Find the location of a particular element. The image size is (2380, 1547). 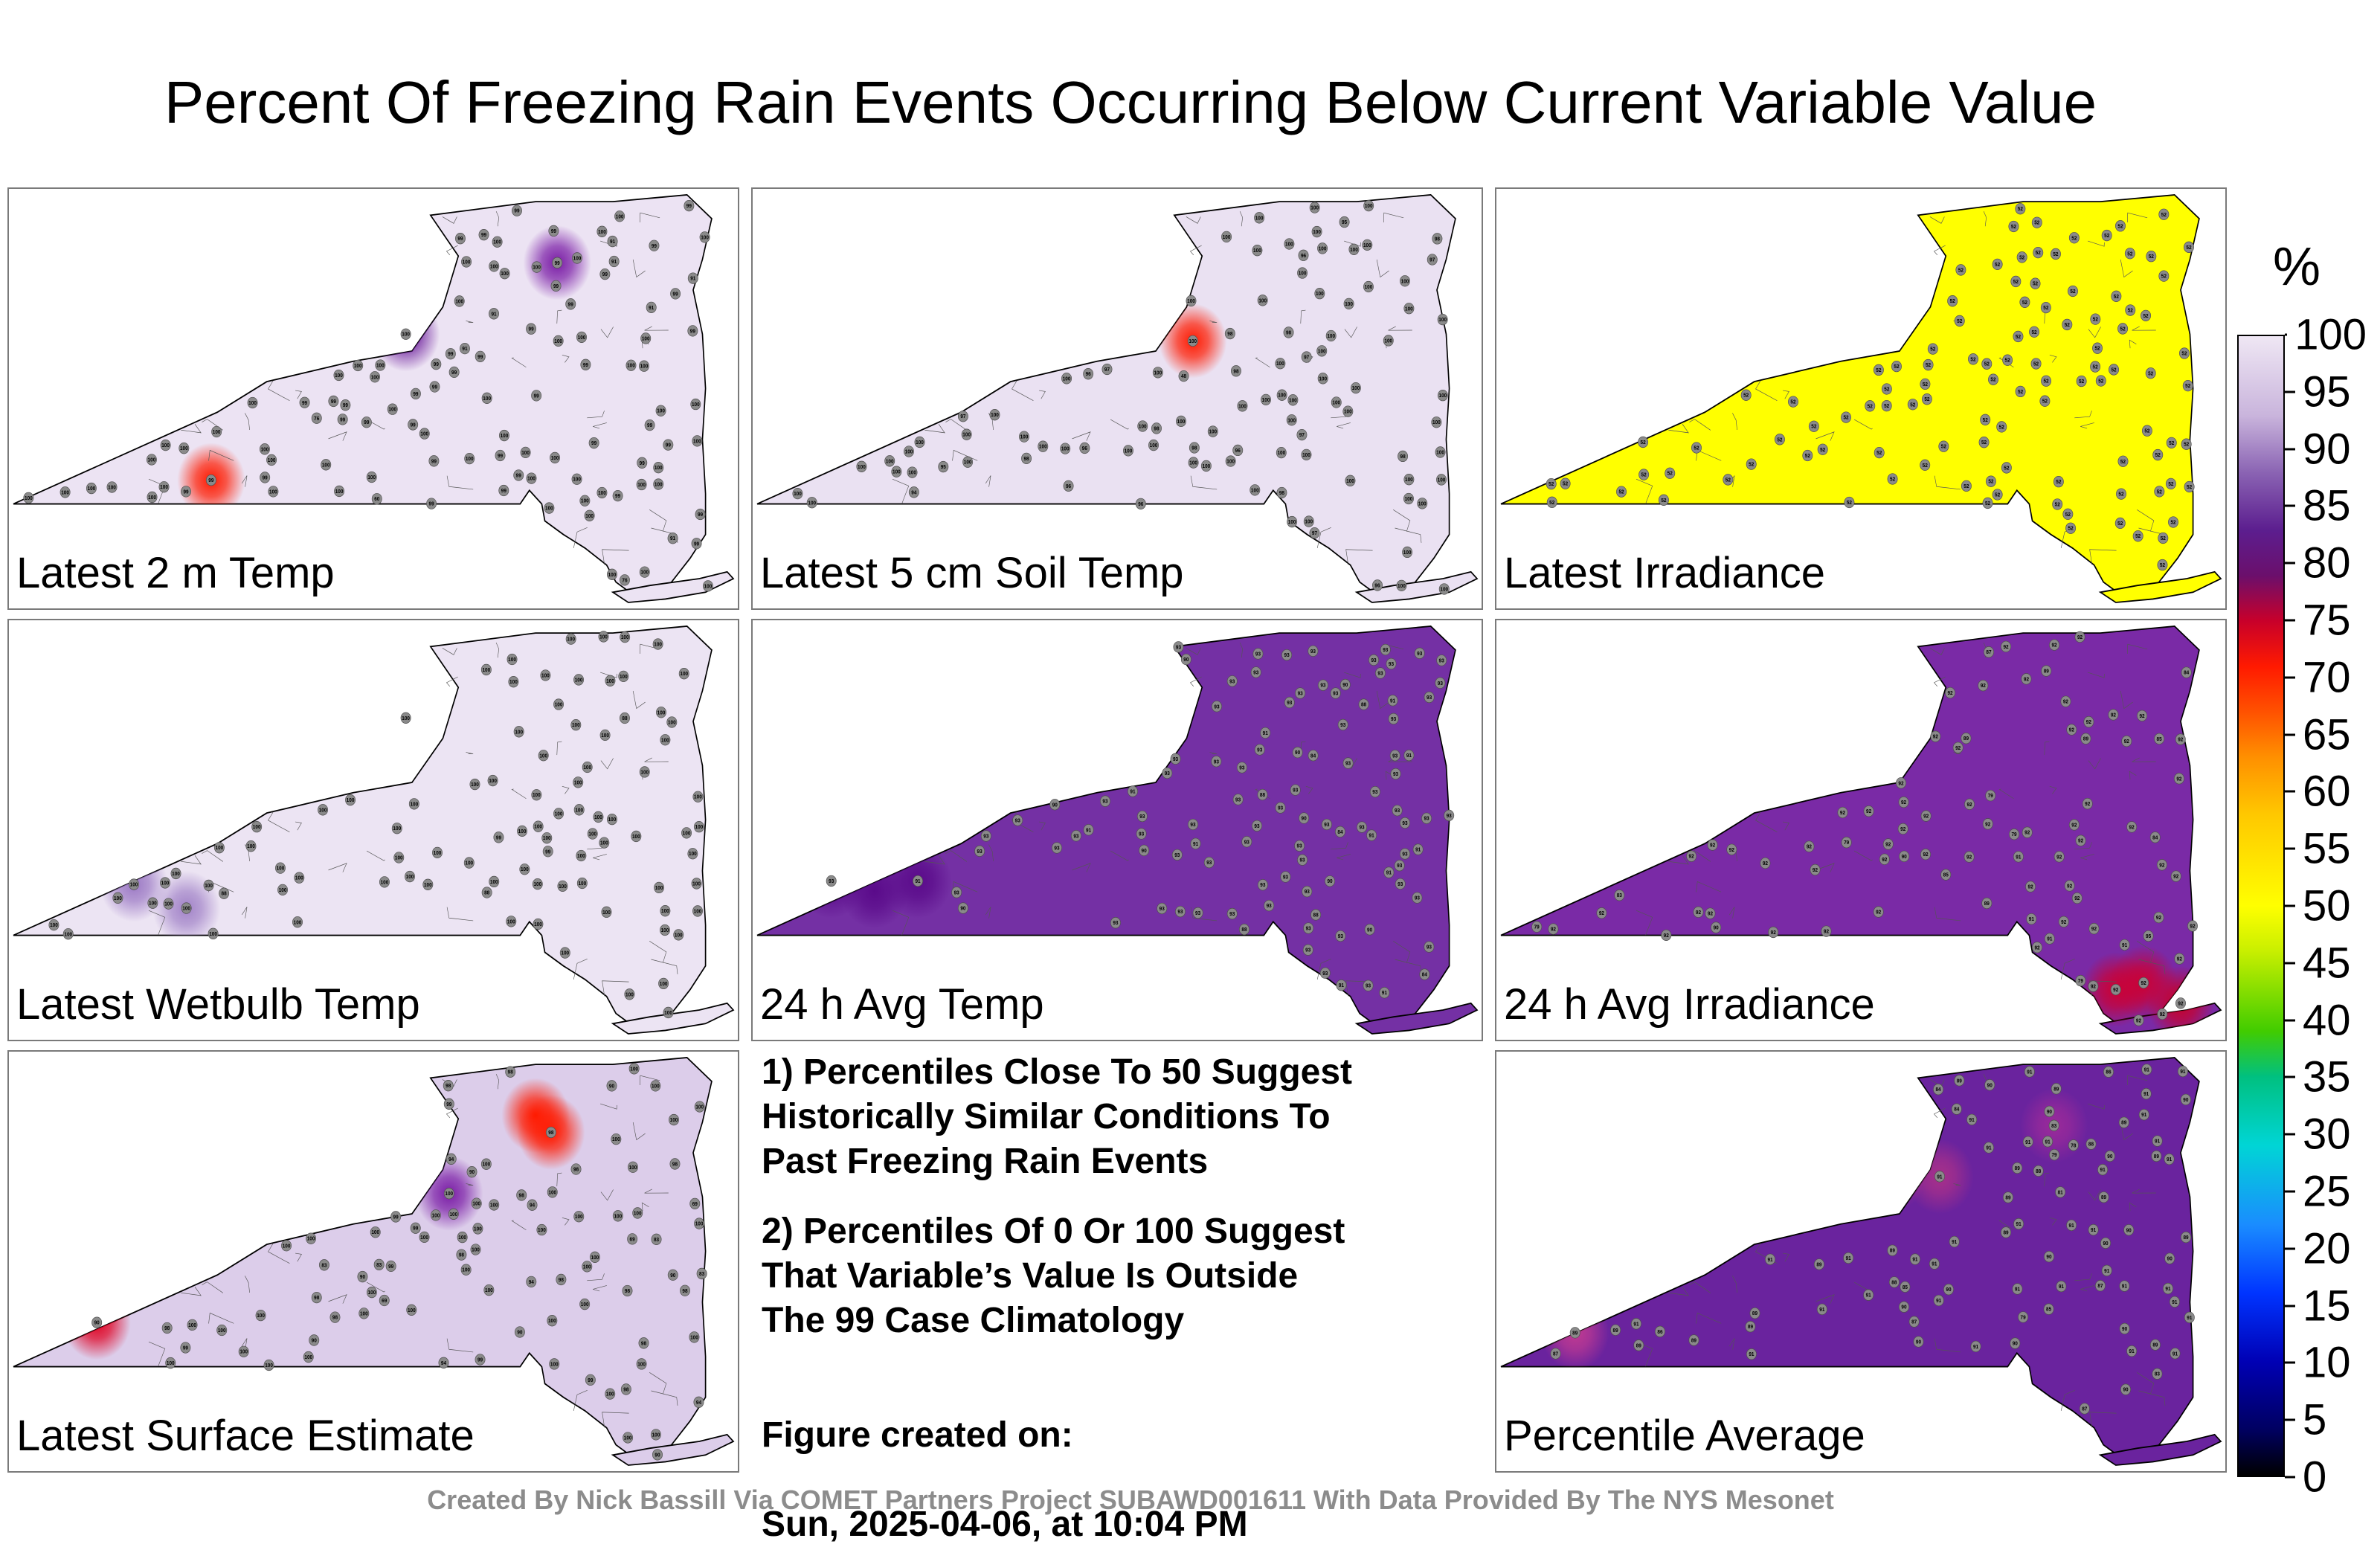

station-marker: 88 is located at coordinates (2039, 1171).